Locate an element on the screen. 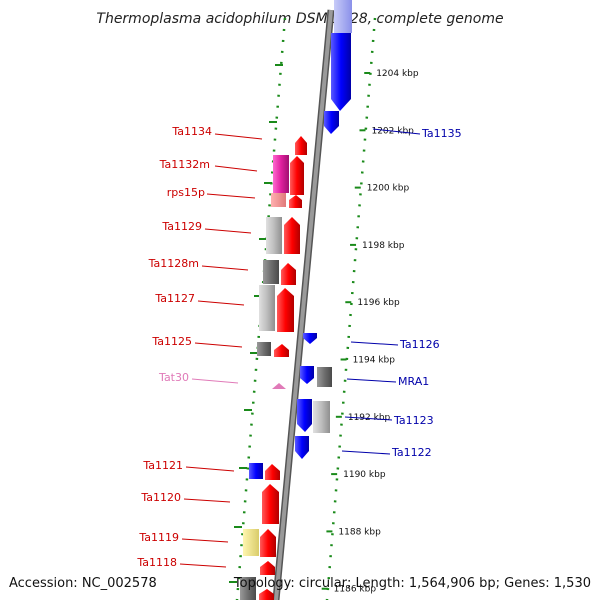  scale-tick-label: 1192 kbp is located at coordinates (369, 418).